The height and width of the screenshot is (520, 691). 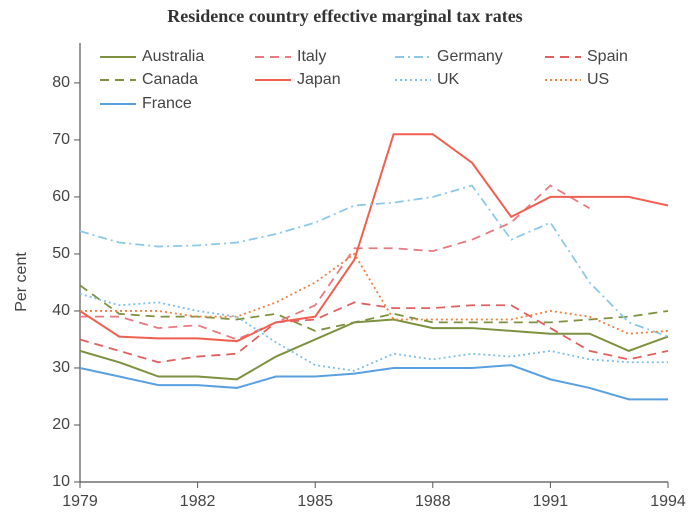 What do you see at coordinates (598, 79) in the screenshot?
I see `legend-label: US` at bounding box center [598, 79].